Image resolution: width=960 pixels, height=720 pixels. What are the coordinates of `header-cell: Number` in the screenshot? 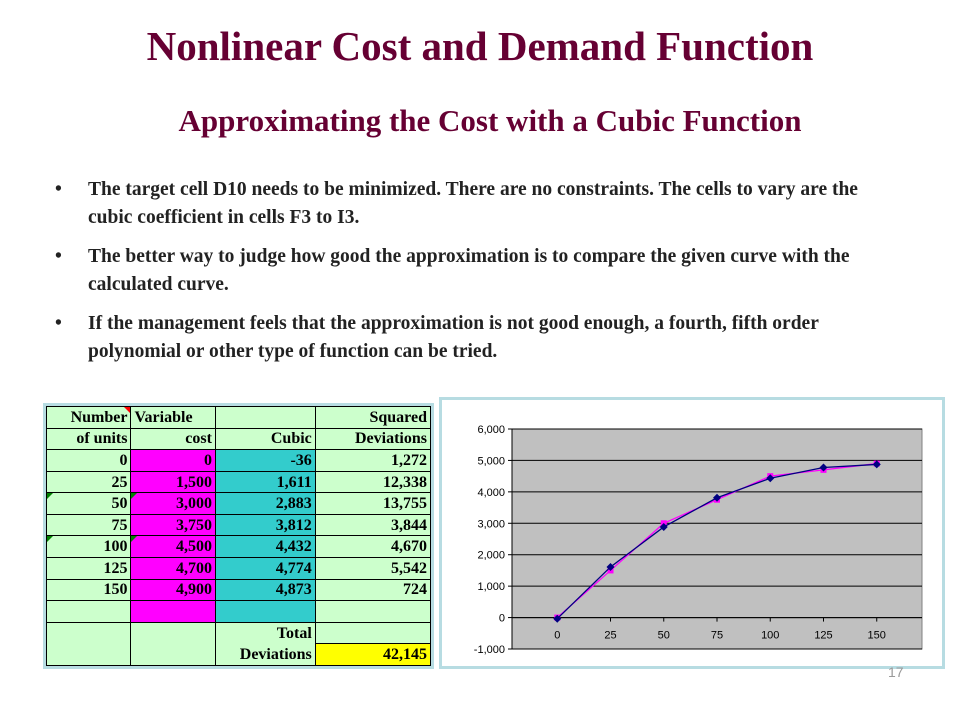 It's located at (88, 417).